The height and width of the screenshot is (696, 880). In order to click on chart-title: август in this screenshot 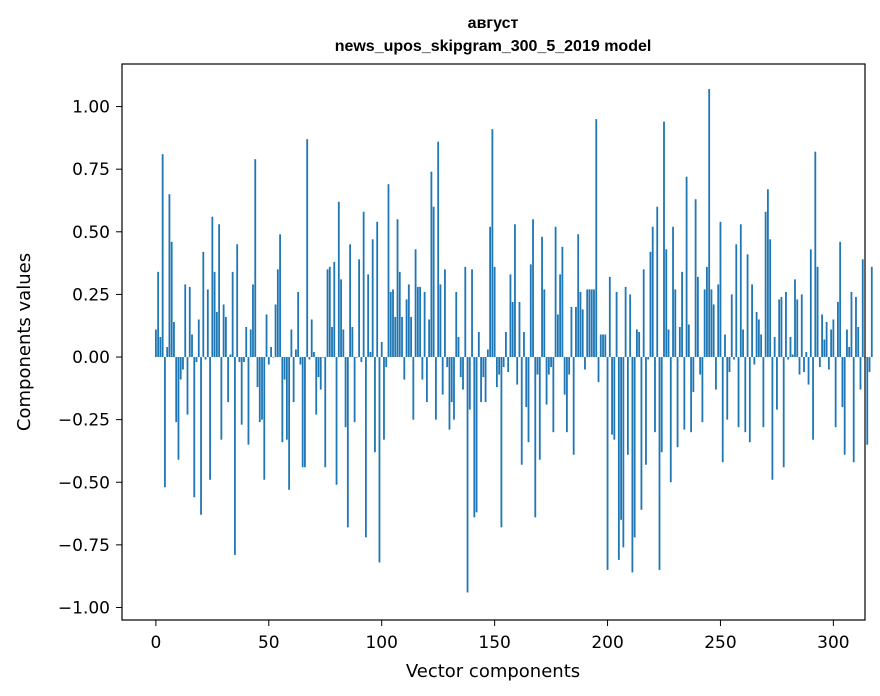, I will do `click(493, 23)`.